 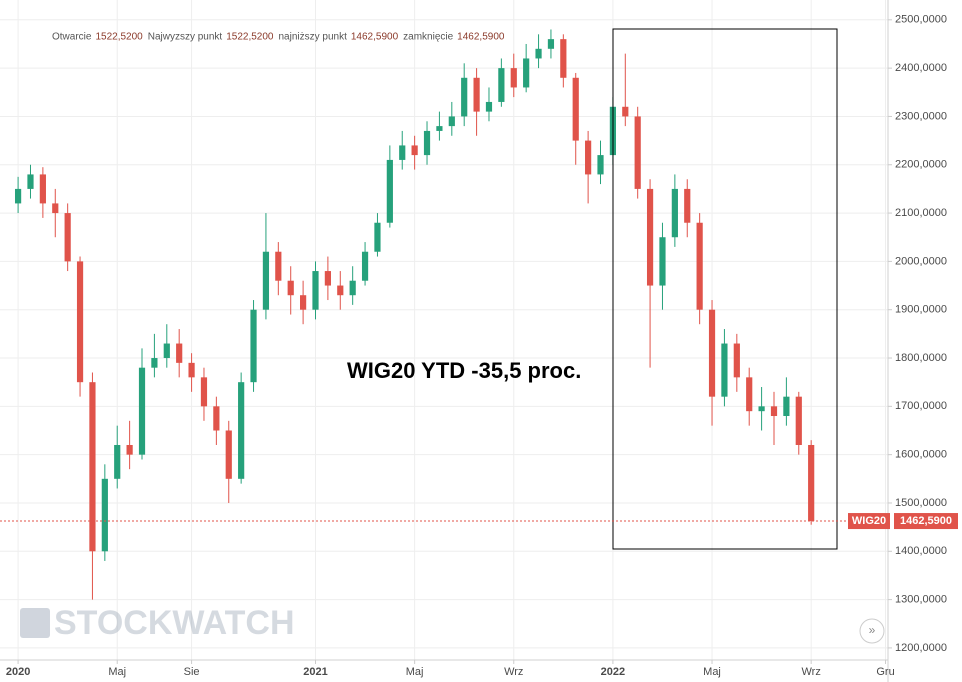 I want to click on y-tick-label: 2200,0000, so click(x=921, y=165).